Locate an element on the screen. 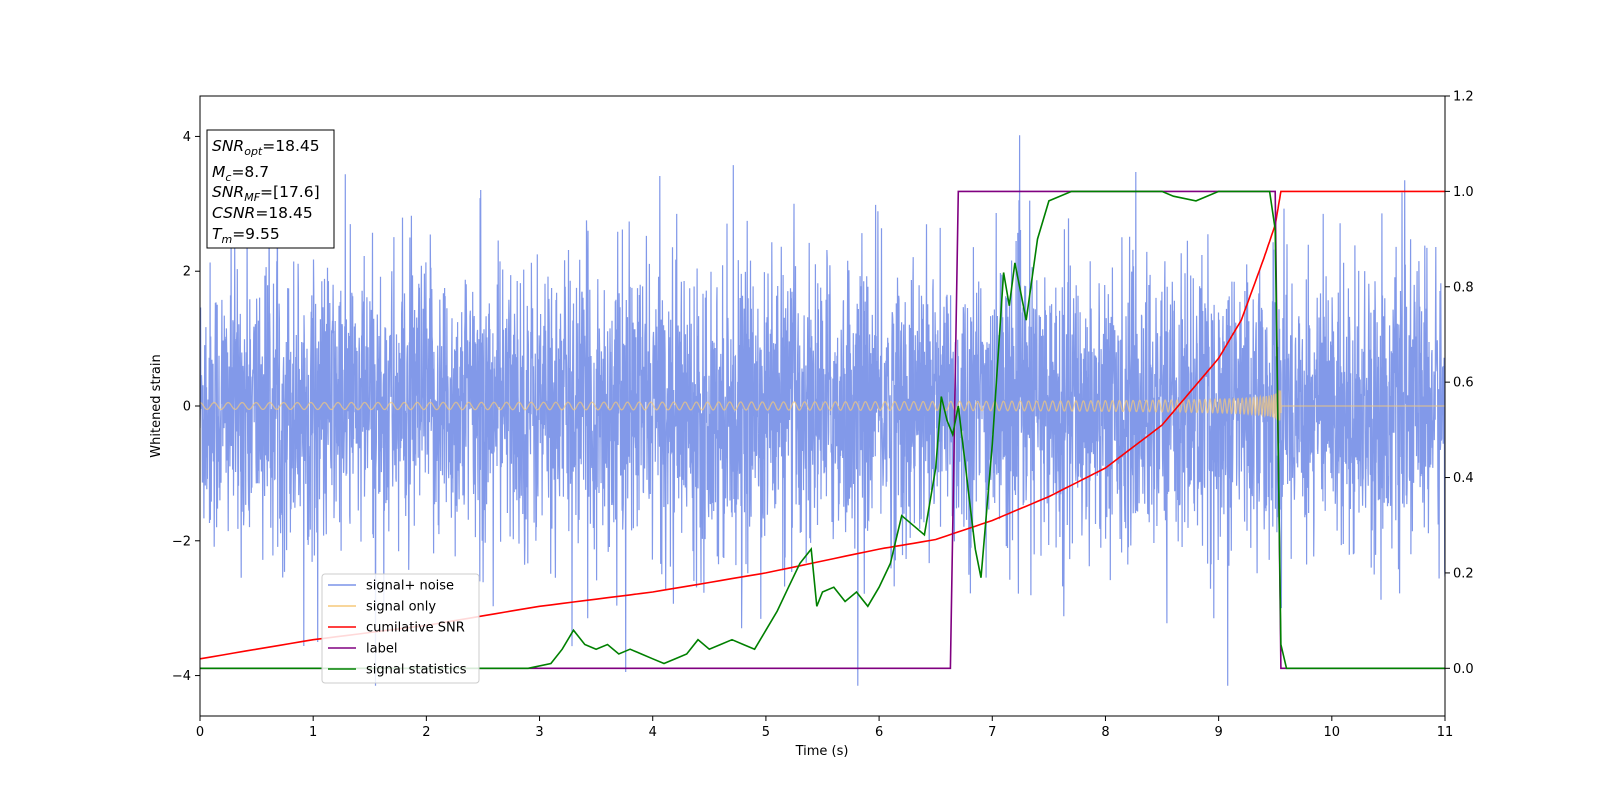  info-subscript: m is located at coordinates (226, 239).